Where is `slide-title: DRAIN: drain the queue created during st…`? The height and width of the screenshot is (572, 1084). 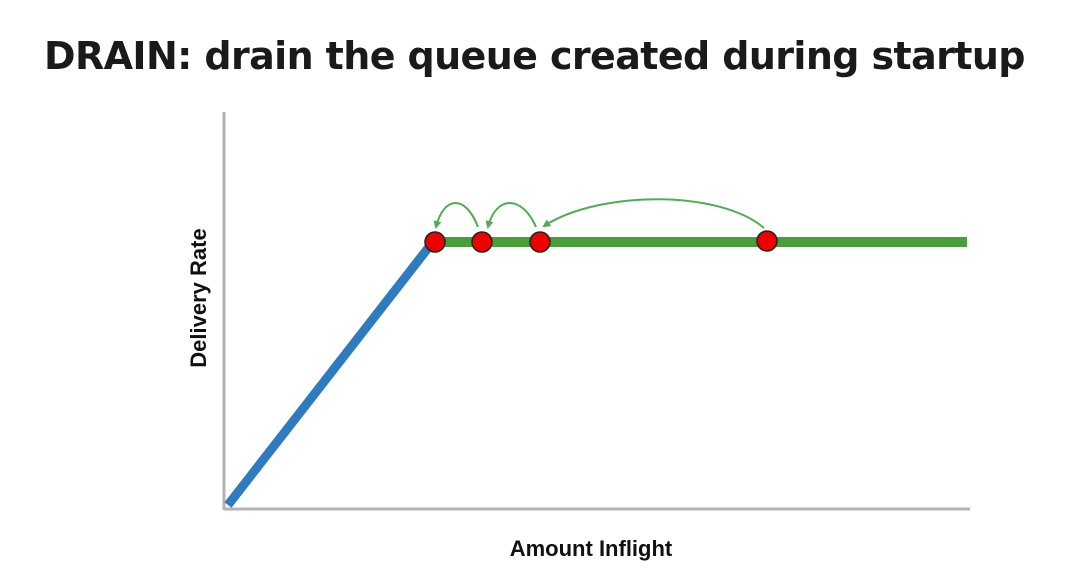 slide-title: DRAIN: drain the queue created during st… is located at coordinates (535, 56).